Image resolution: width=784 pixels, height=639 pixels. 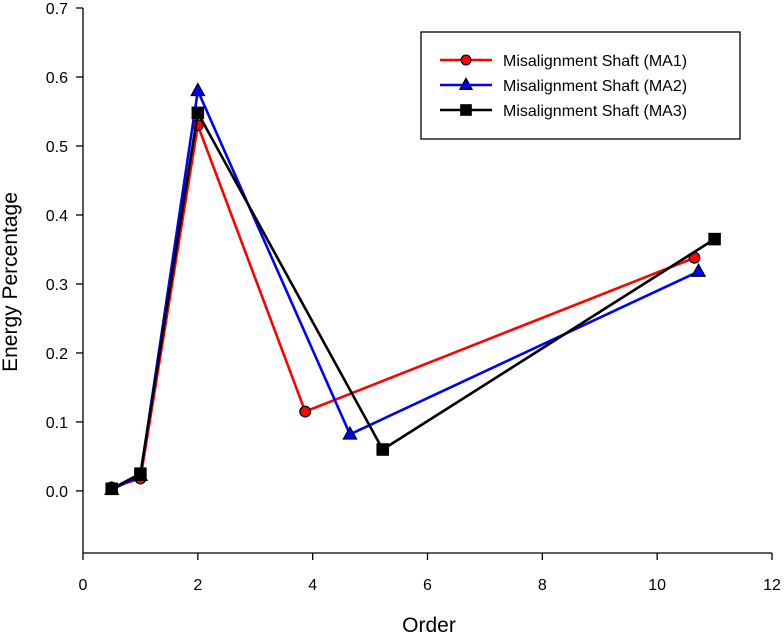 What do you see at coordinates (312, 585) in the screenshot?
I see `x-tick-label: 4` at bounding box center [312, 585].